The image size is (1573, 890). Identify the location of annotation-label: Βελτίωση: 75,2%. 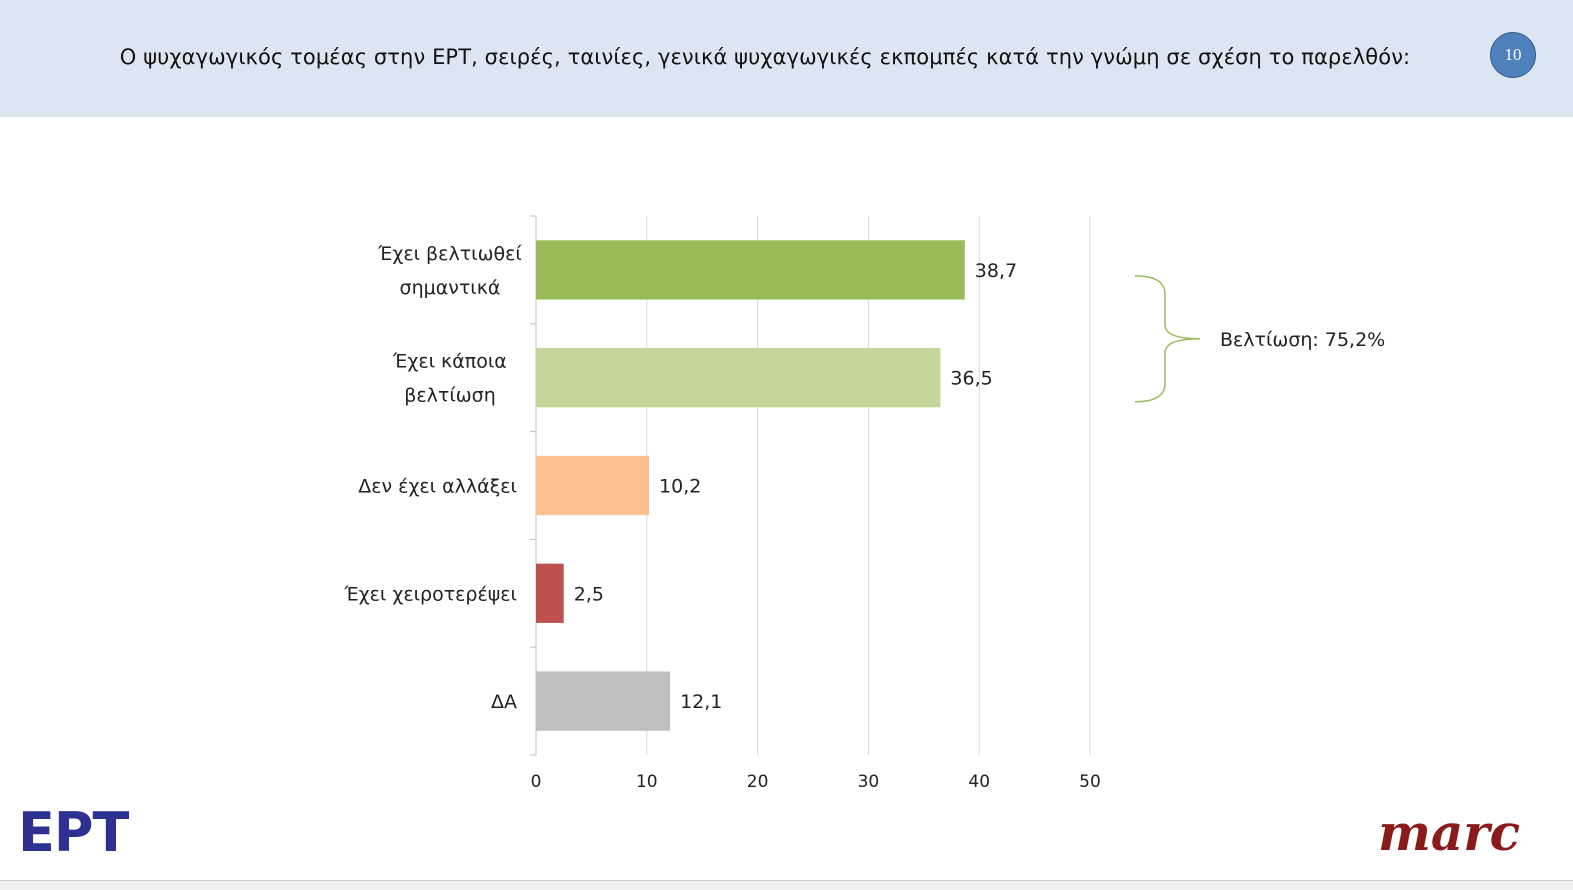
(1302, 340).